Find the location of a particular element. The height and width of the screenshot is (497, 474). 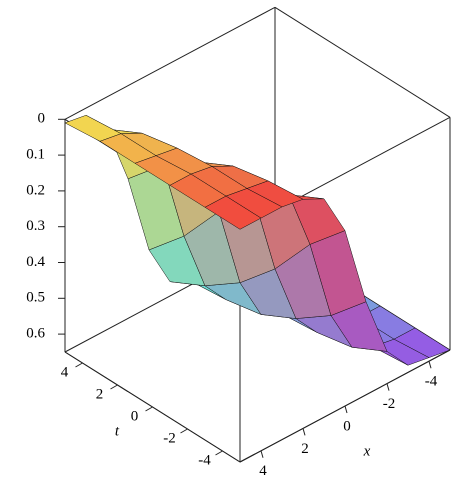

z-tick-label: 0.3 is located at coordinates (35, 226).